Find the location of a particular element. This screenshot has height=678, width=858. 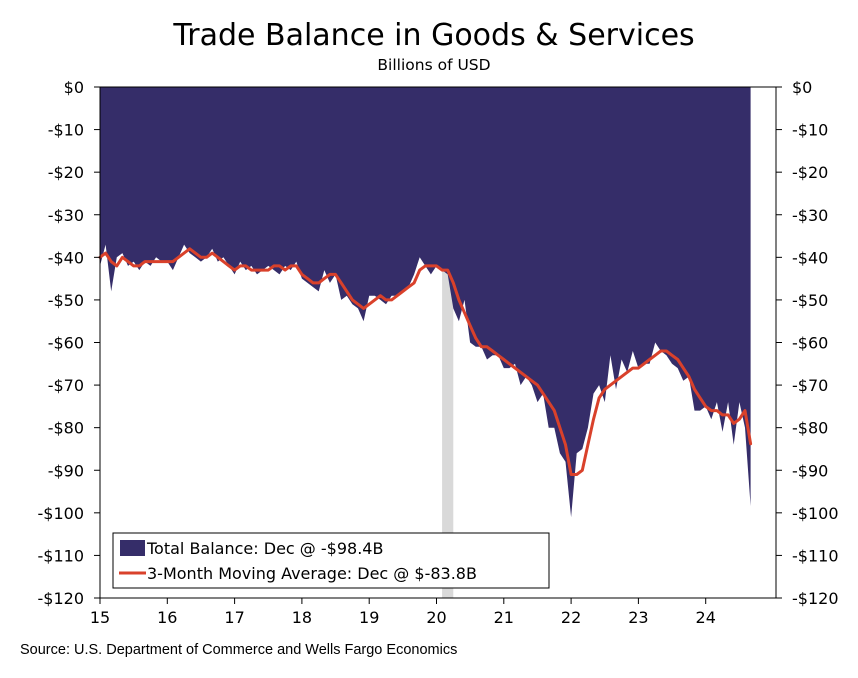

y-tick-label-right: -$30 is located at coordinates (810, 215).